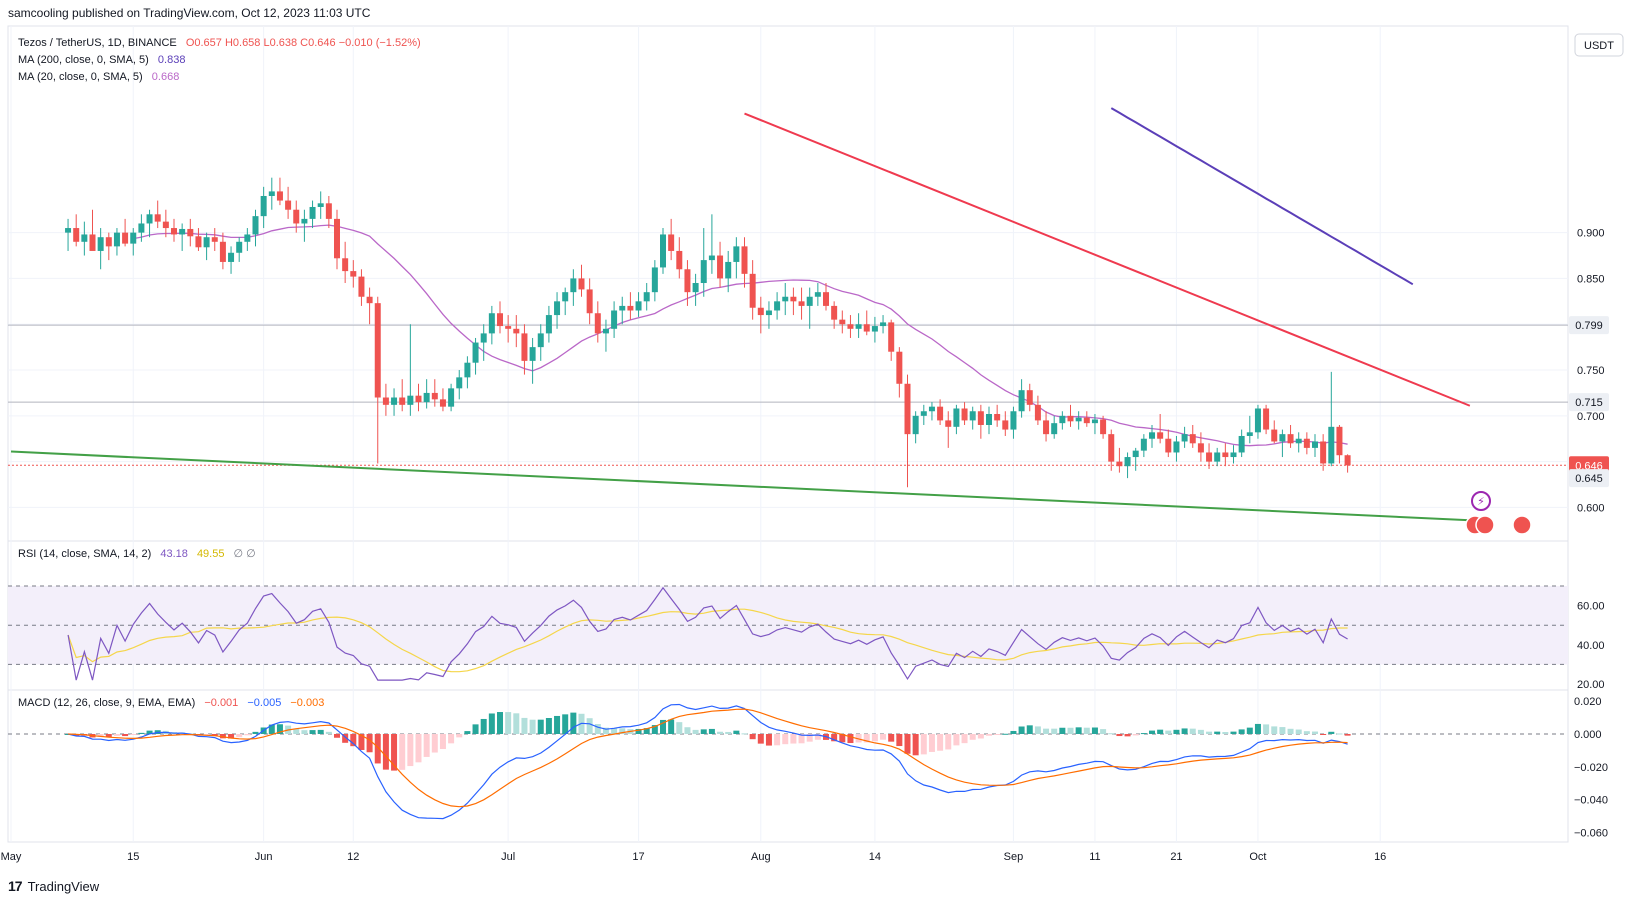 The width and height of the screenshot is (1634, 901). What do you see at coordinates (1481, 501) in the screenshot?
I see `lightning-event-icon` at bounding box center [1481, 501].